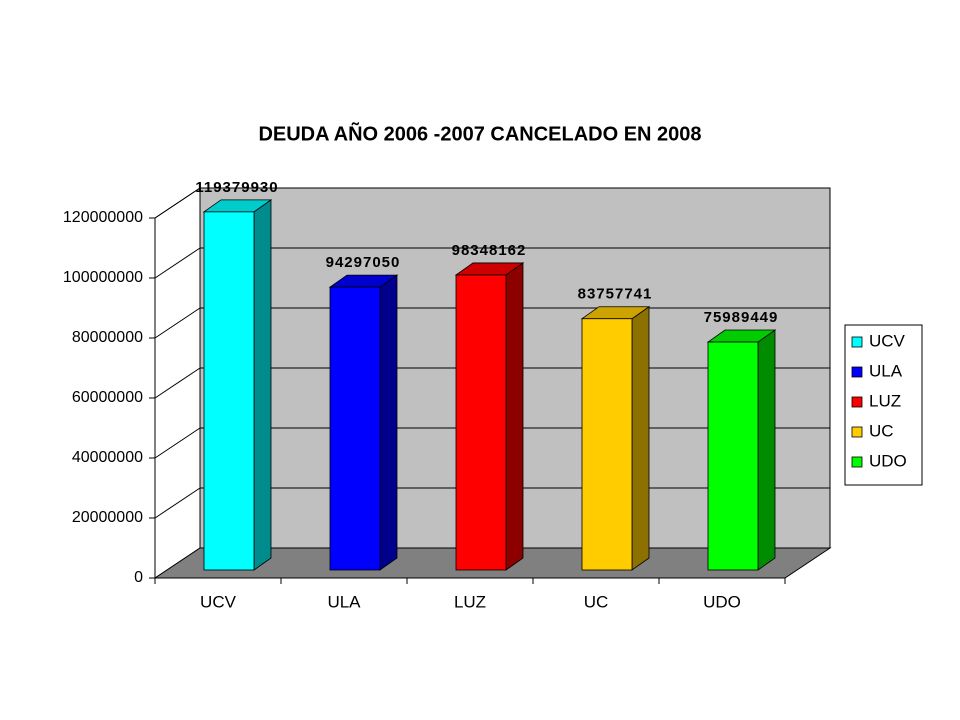 The width and height of the screenshot is (960, 720). What do you see at coordinates (470, 601) in the screenshot?
I see `x-tick-label: LUZ` at bounding box center [470, 601].